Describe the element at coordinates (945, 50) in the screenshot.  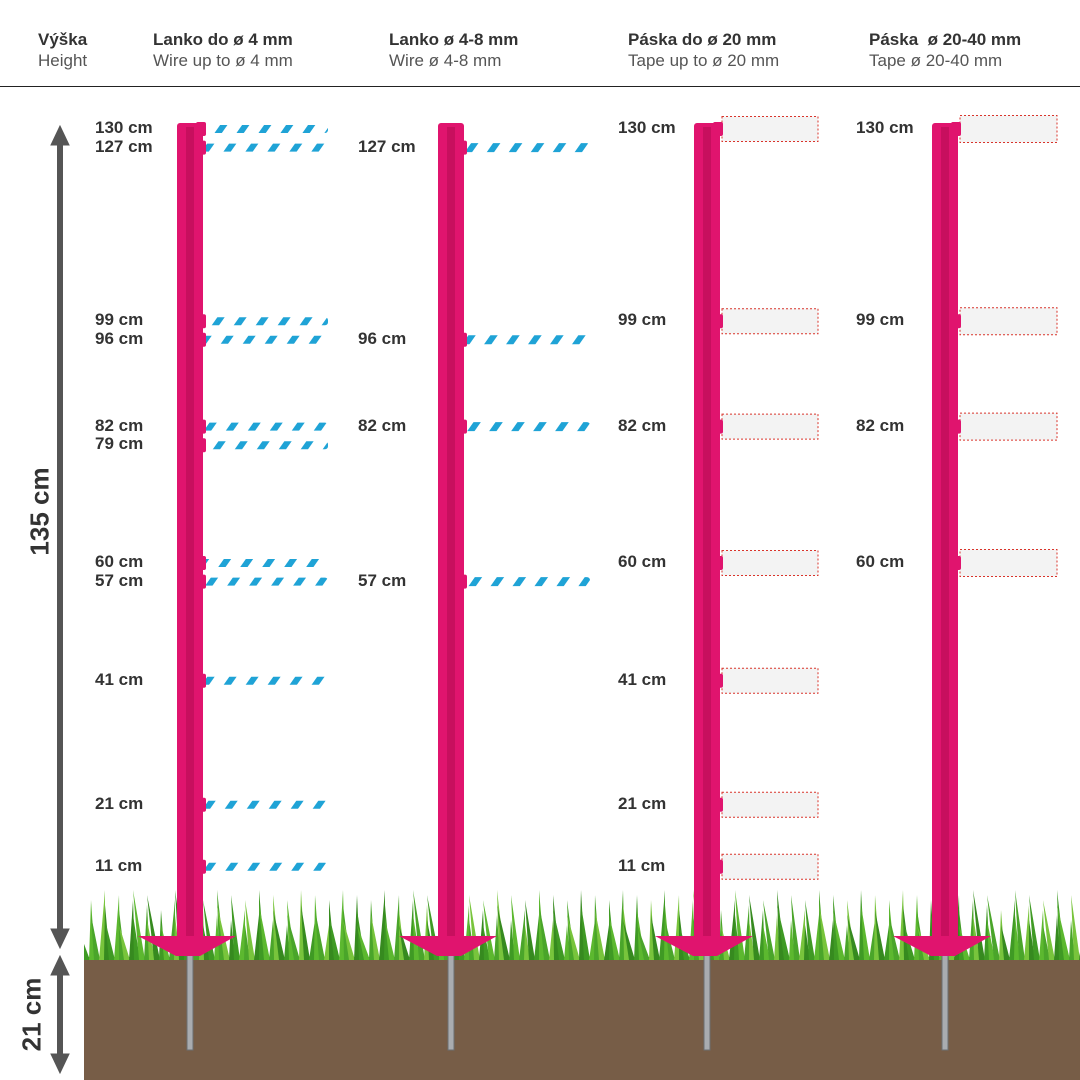
I see `header-column-4: Páska ø 20-40 mm Tape ø 20-40 mm` at that location.